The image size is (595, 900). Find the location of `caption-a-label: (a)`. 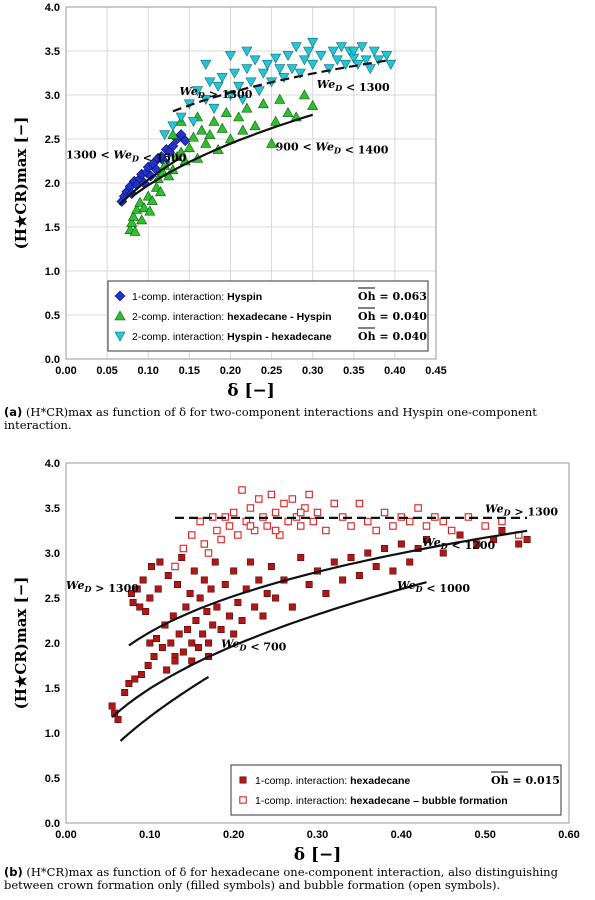

caption-a-label: (a) is located at coordinates (13, 412).